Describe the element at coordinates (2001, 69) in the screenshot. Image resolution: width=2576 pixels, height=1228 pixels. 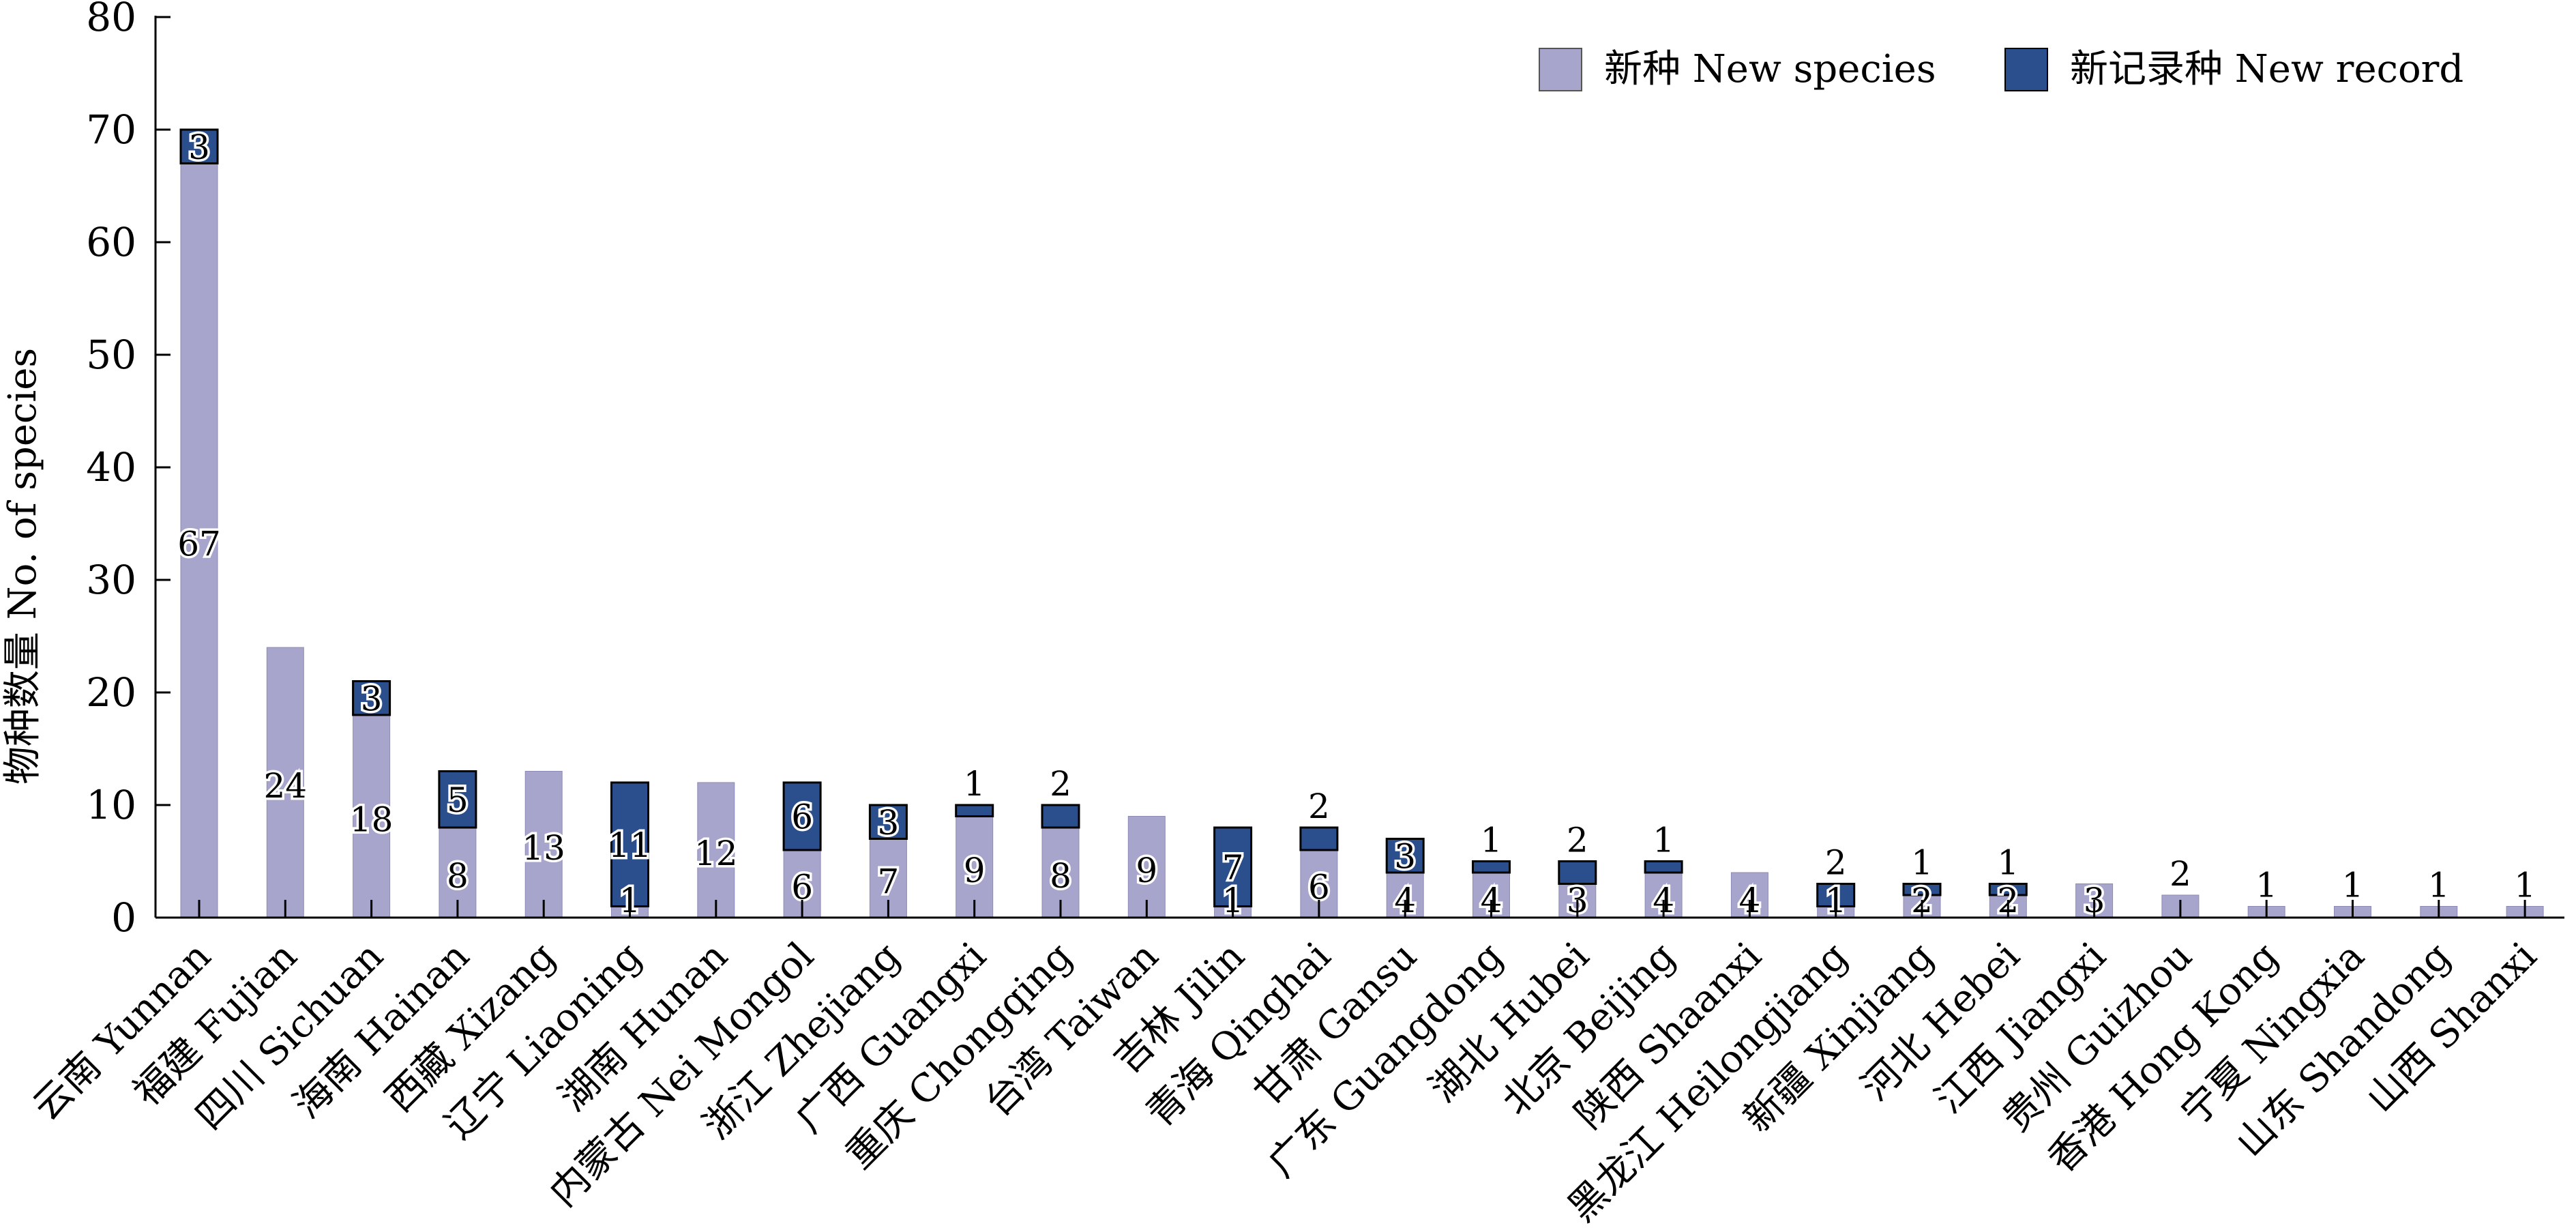
I see `legend: 新种 New species 新记录种 New record` at that location.